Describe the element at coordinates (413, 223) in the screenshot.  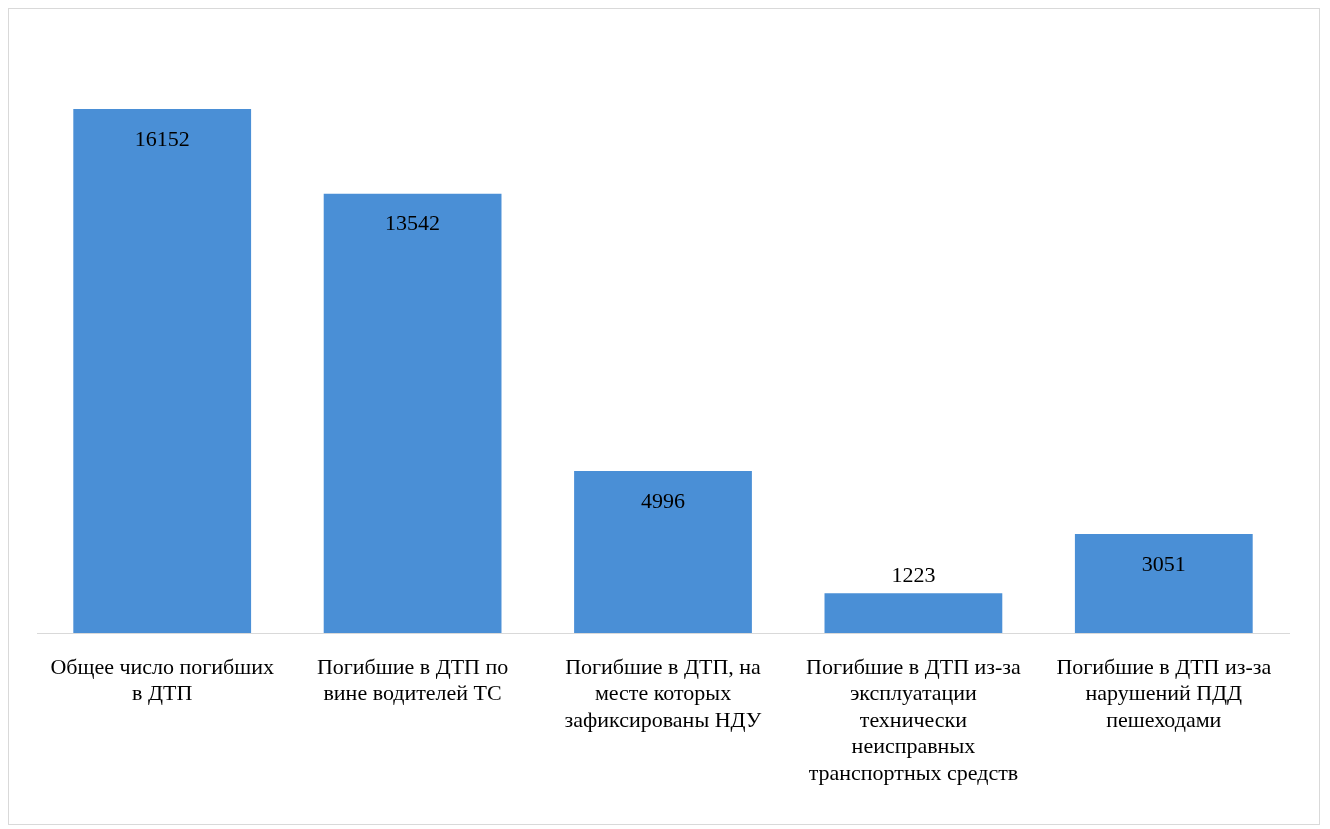
I see `data-label: 13542` at that location.